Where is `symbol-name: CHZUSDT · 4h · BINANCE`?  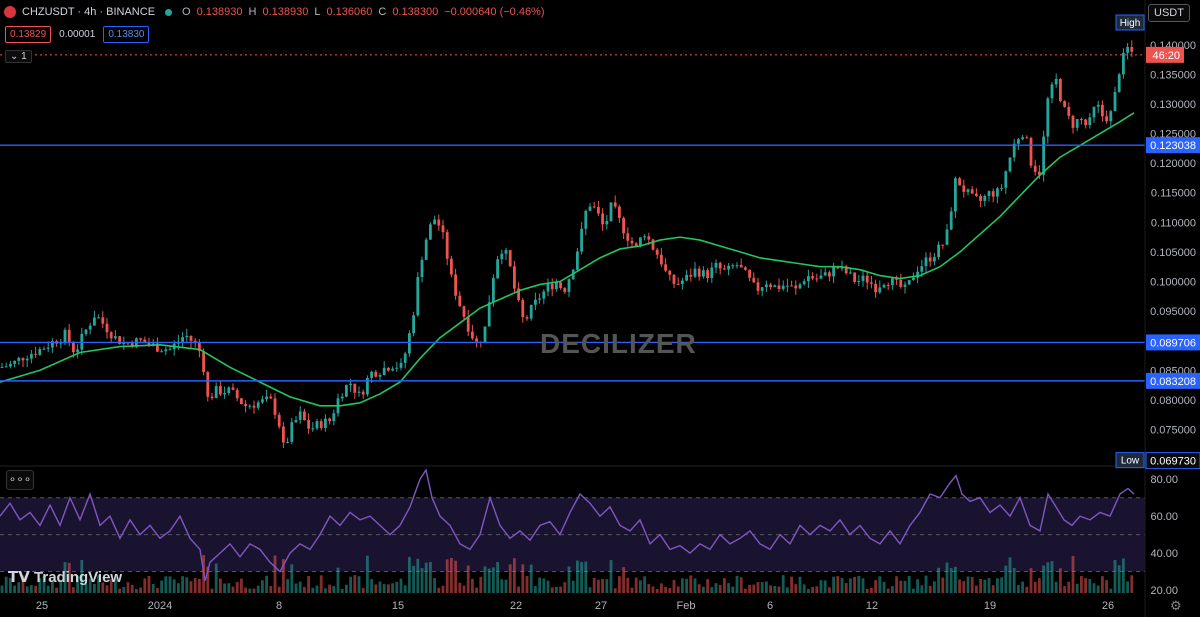
symbol-name: CHZUSDT · 4h · BINANCE is located at coordinates (89, 12).